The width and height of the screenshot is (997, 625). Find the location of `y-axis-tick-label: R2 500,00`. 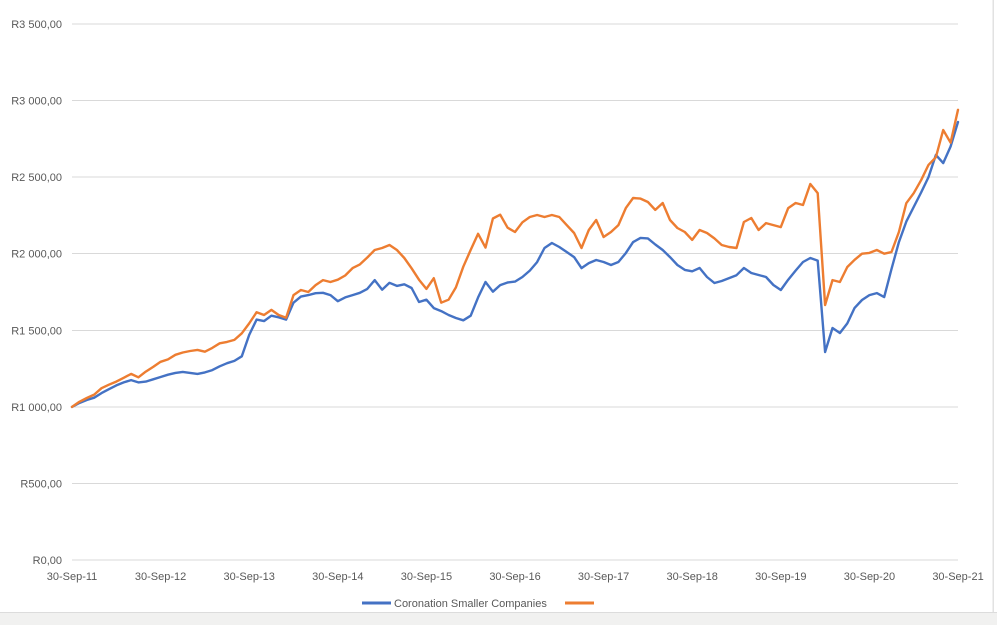

y-axis-tick-label: R2 500,00 is located at coordinates (36, 178).